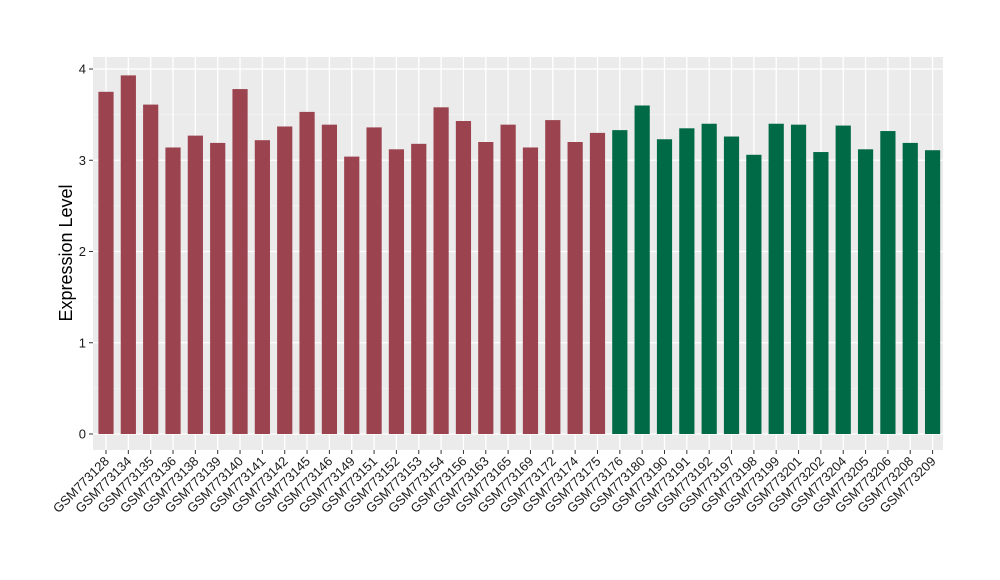 This screenshot has width=1000, height=580. I want to click on y-axis: 0 1 2 3 4, so click(86, 252).